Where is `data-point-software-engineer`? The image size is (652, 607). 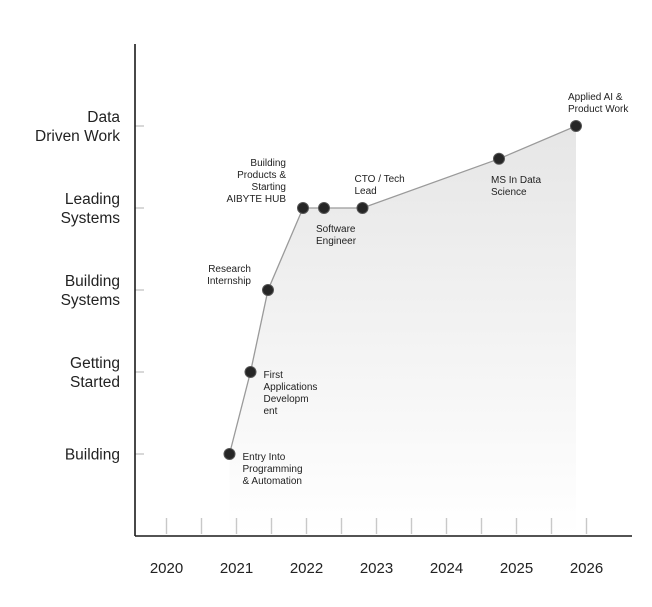
data-point-software-engineer is located at coordinates (324, 208).